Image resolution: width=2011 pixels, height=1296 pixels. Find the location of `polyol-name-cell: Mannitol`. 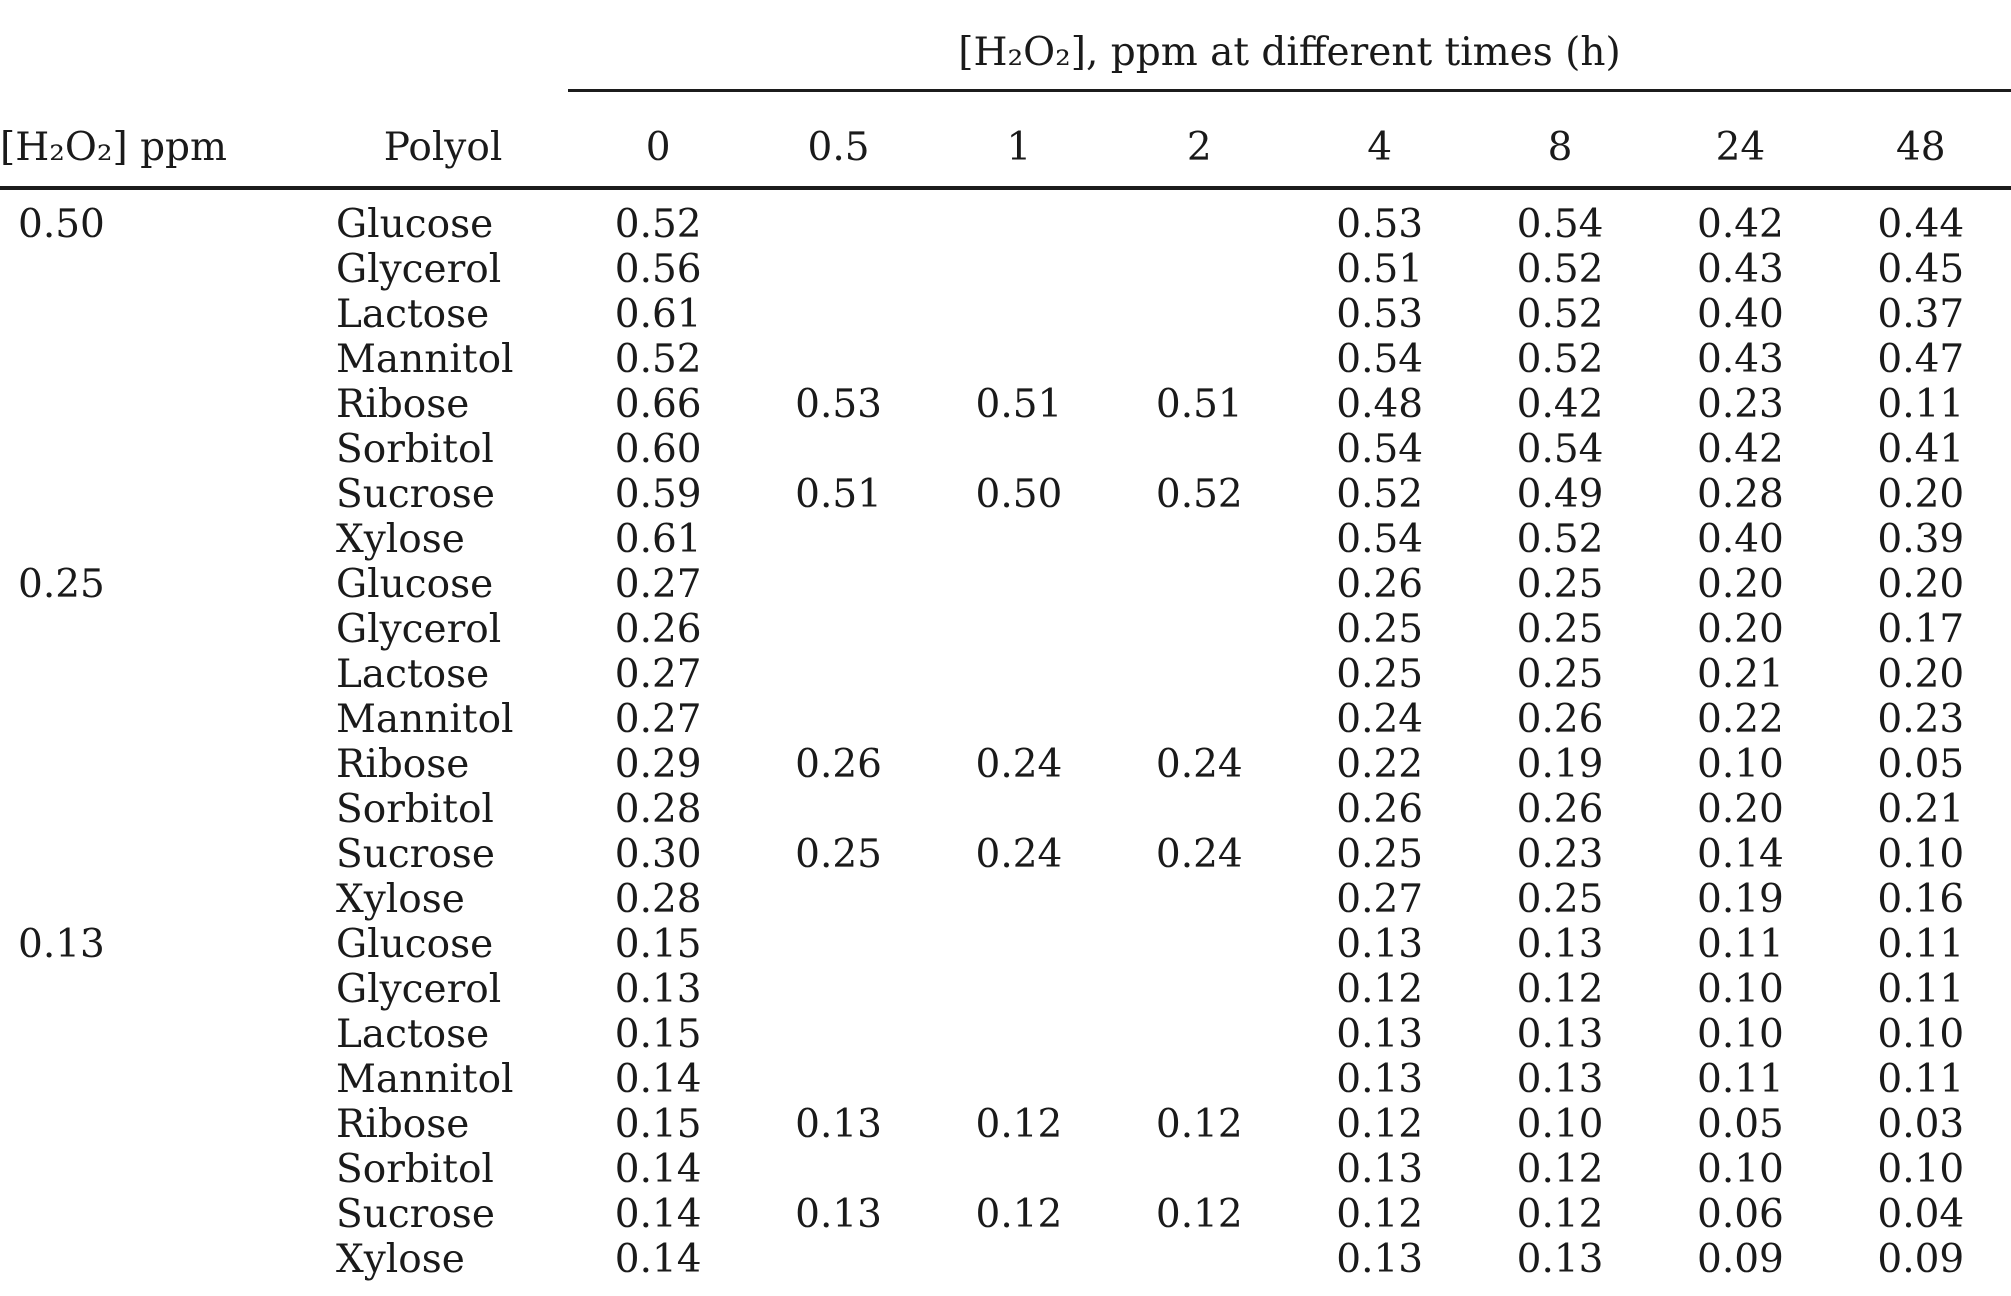

polyol-name-cell: Mannitol is located at coordinates (425, 1079).